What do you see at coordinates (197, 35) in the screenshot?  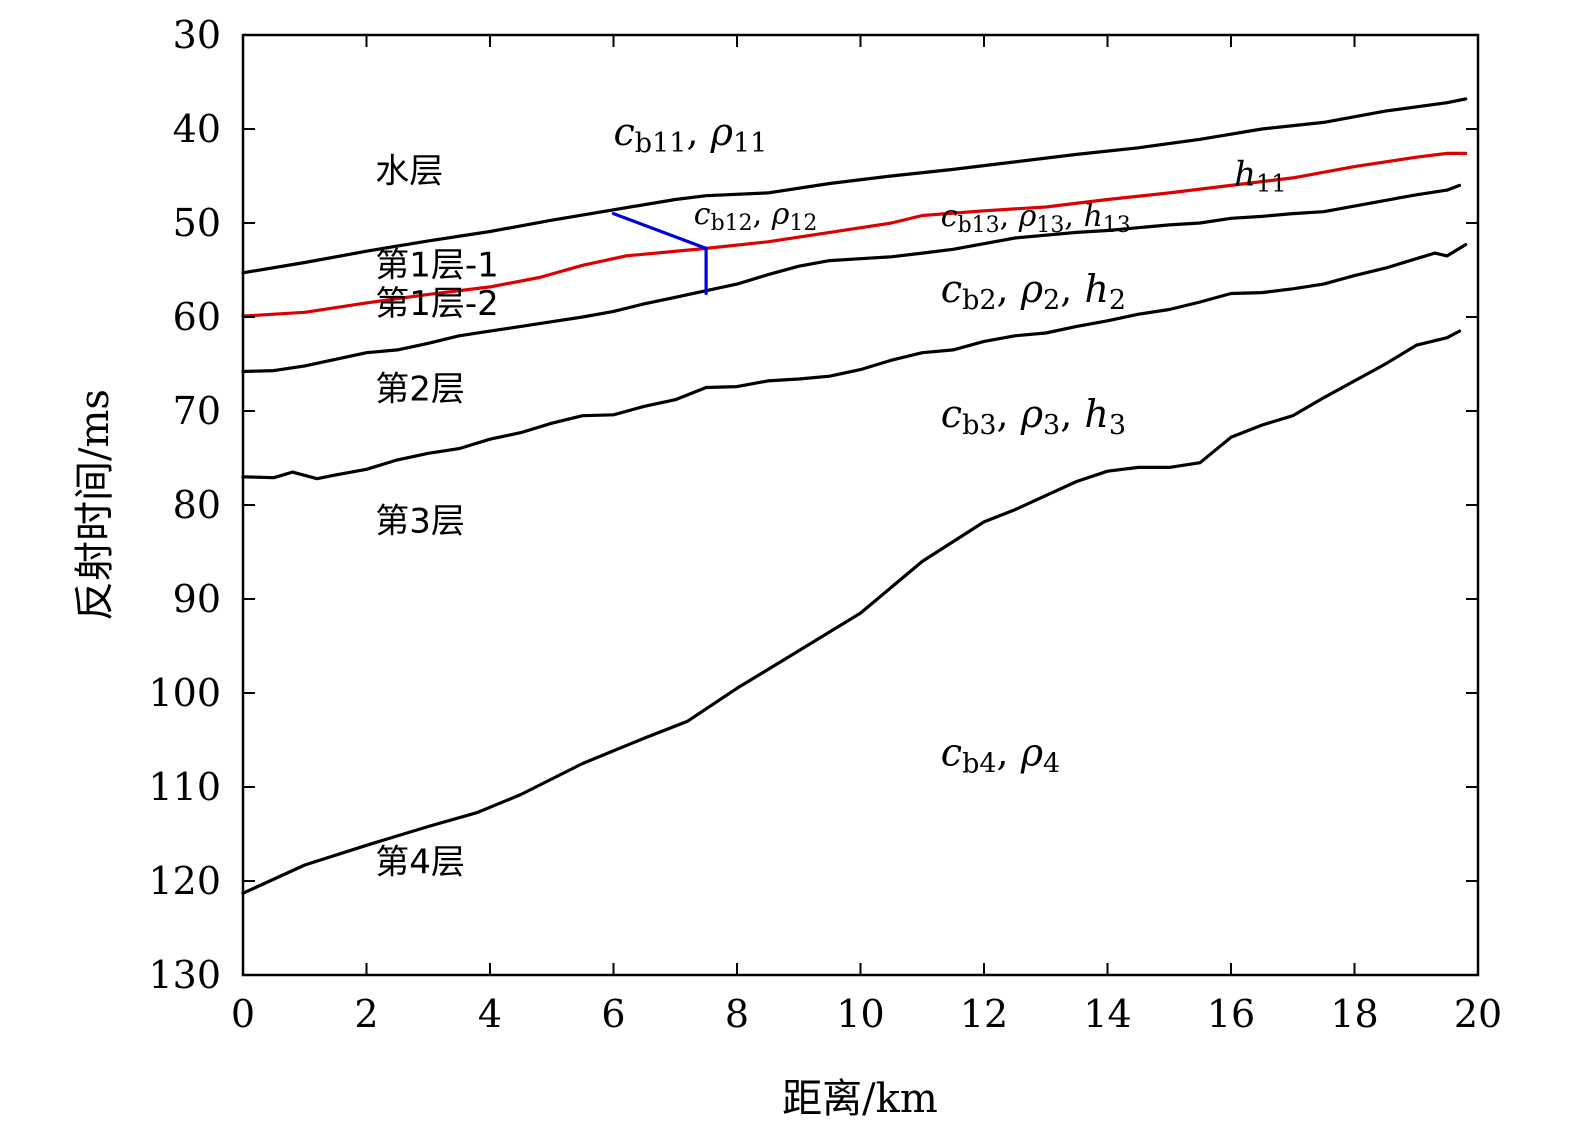 I see `y-tick-label: 30` at bounding box center [197, 35].